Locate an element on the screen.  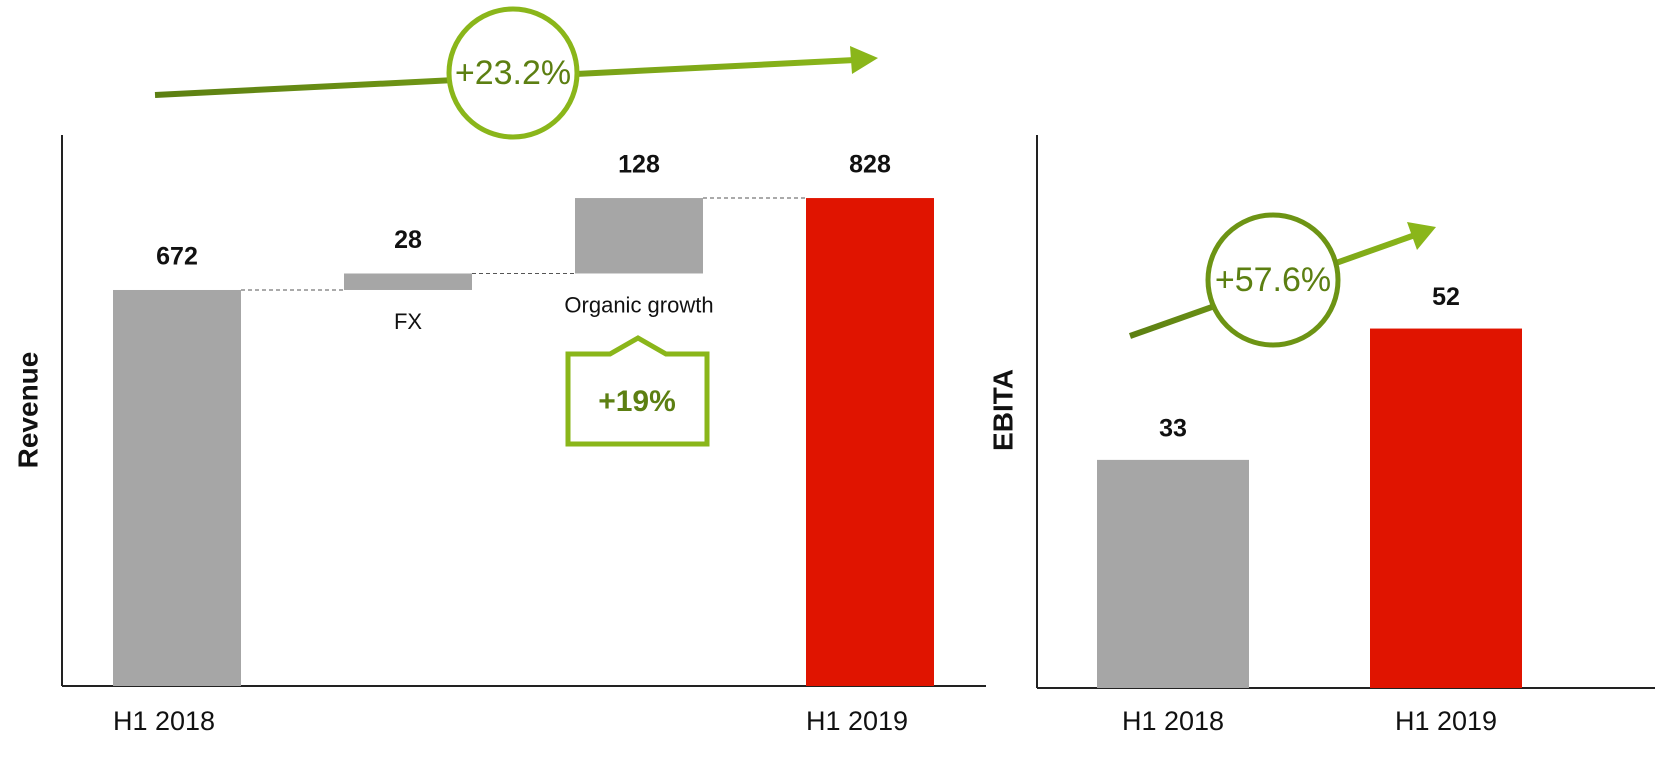
annotation: +57.6% is located at coordinates (1273, 280).